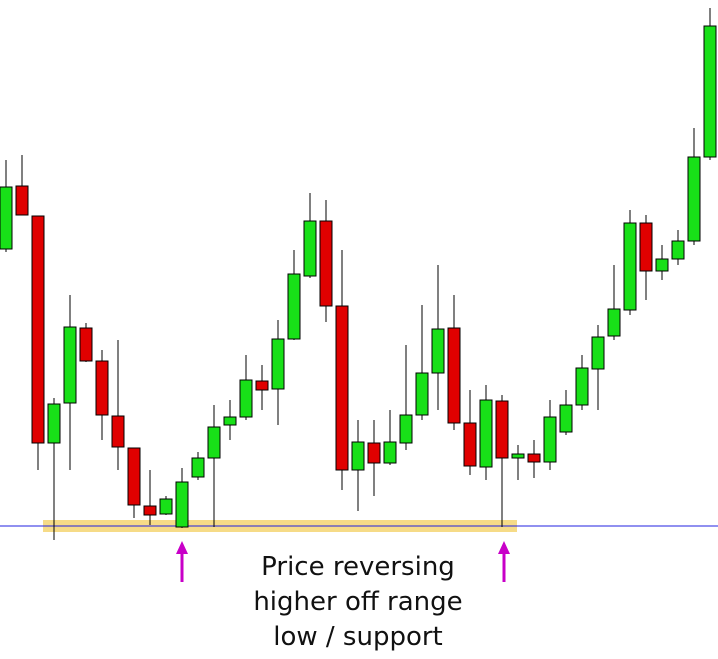 Image resolution: width=718 pixels, height=659 pixels. I want to click on arrows, so click(343, 561).